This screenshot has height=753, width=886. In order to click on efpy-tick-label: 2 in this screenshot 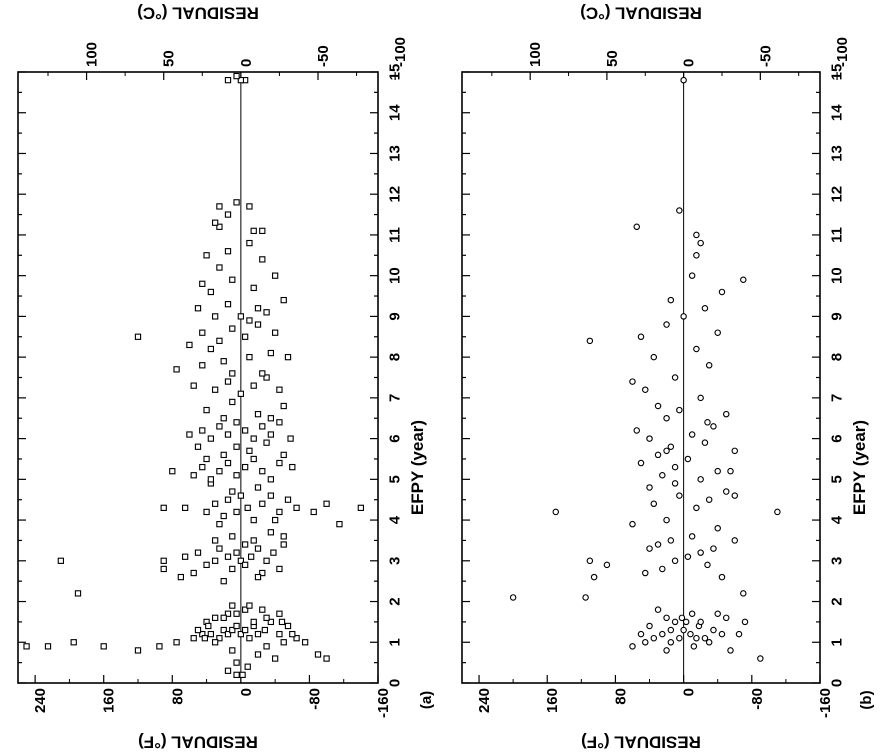, I will do `click(836, 601)`.